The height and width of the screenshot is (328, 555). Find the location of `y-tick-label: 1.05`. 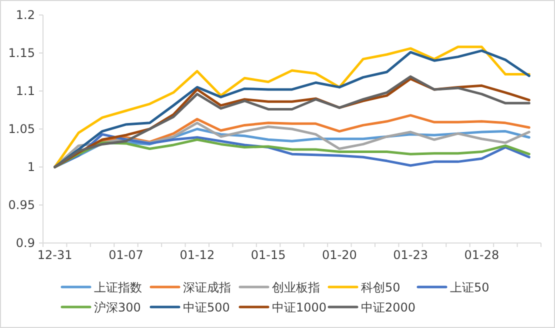

y-tick-label: 1.05 is located at coordinates (21, 129).